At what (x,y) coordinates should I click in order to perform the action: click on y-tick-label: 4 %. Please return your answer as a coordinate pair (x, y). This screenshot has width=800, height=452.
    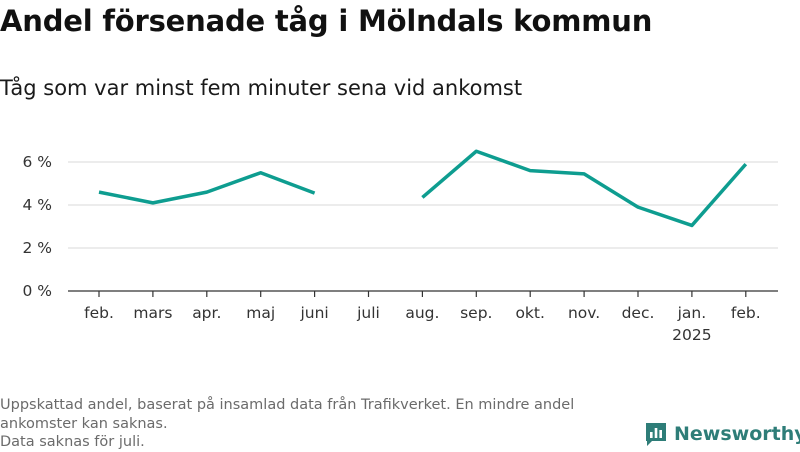
    Looking at the image, I should click on (37, 205).